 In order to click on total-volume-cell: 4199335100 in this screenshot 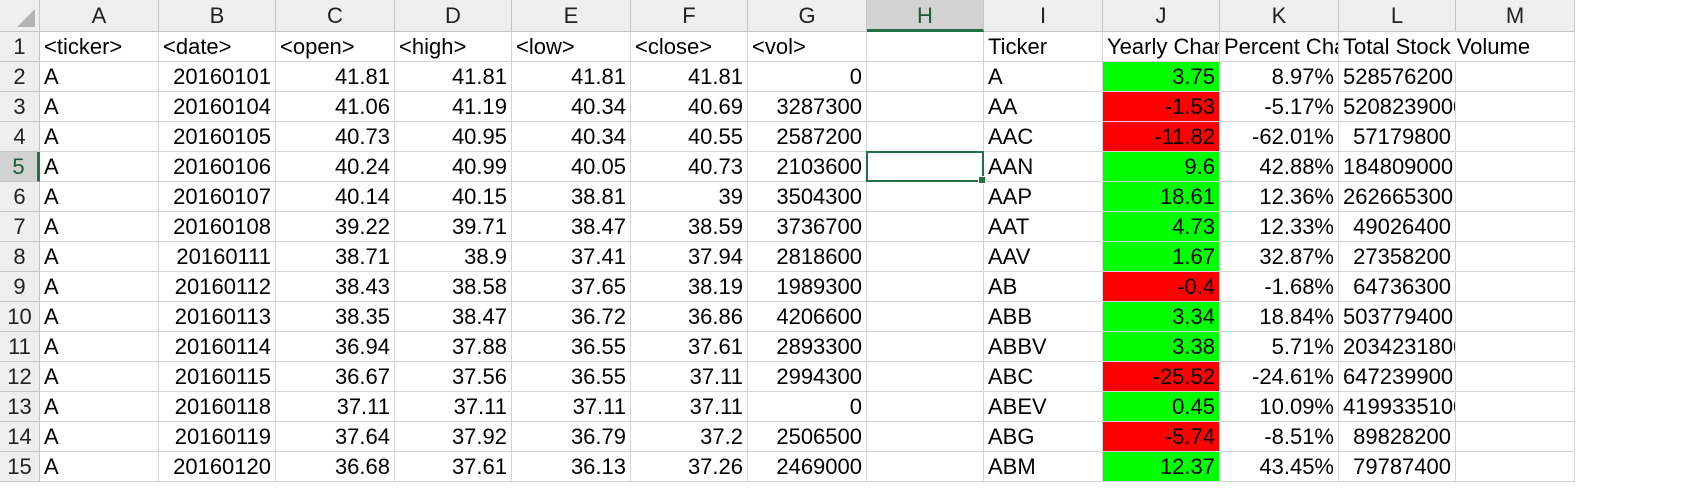, I will do `click(1397, 407)`.